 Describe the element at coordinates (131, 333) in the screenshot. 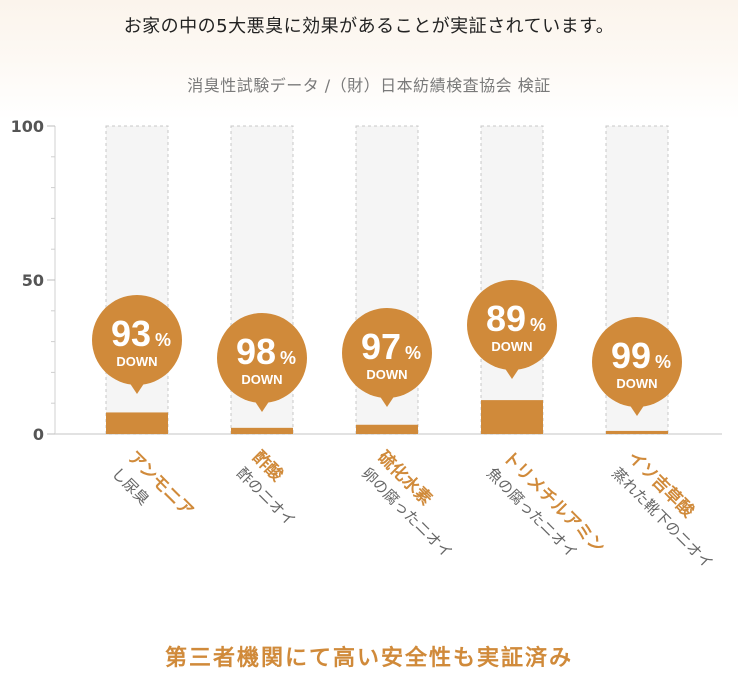

I see `badge-value: 93` at that location.